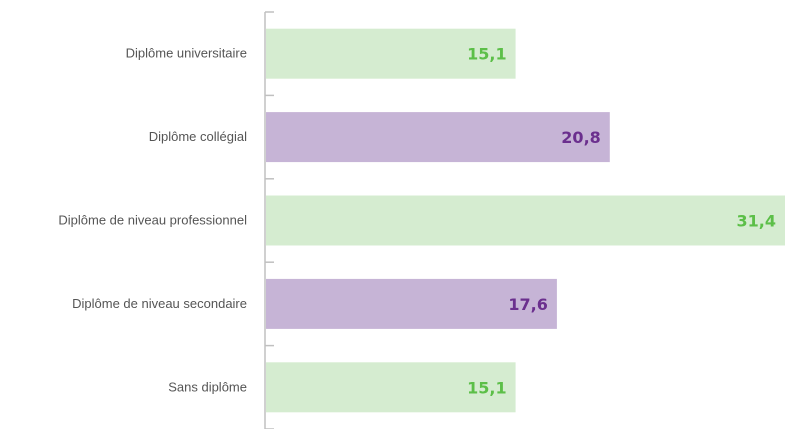 Image resolution: width=786 pixels, height=429 pixels. I want to click on category-label: Diplôme collégial, so click(198, 136).